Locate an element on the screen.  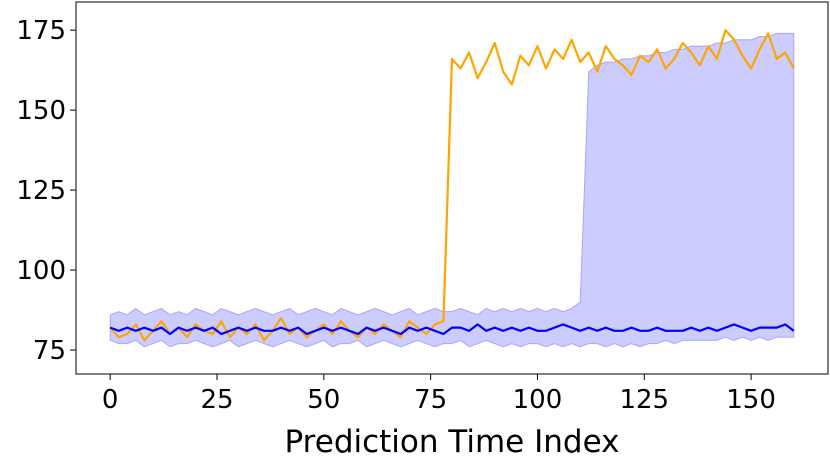
x-axis-label: Prediction Time Index is located at coordinates (452, 442).